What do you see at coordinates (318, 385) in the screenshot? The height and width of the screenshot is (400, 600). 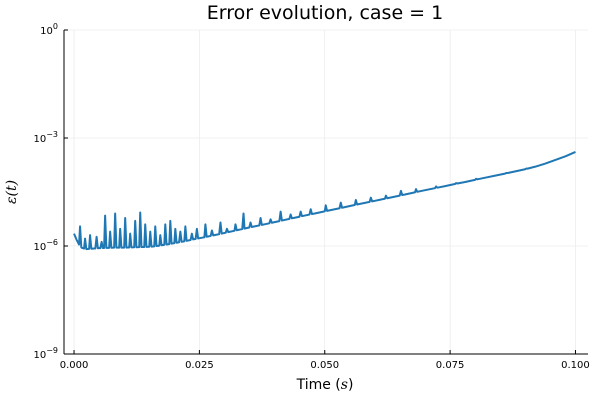 I see `x-axis-label-prefix: Time (` at bounding box center [318, 385].